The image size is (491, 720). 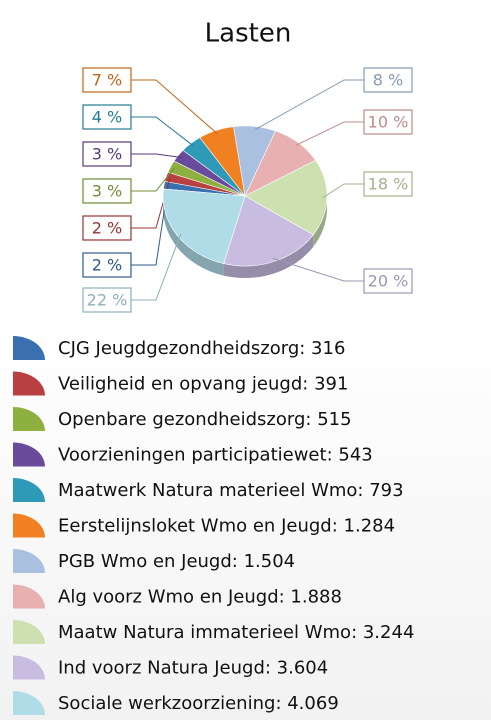 I want to click on legend-label: CJG Jeugdgezondheidszorg: 316, so click(x=201, y=348).